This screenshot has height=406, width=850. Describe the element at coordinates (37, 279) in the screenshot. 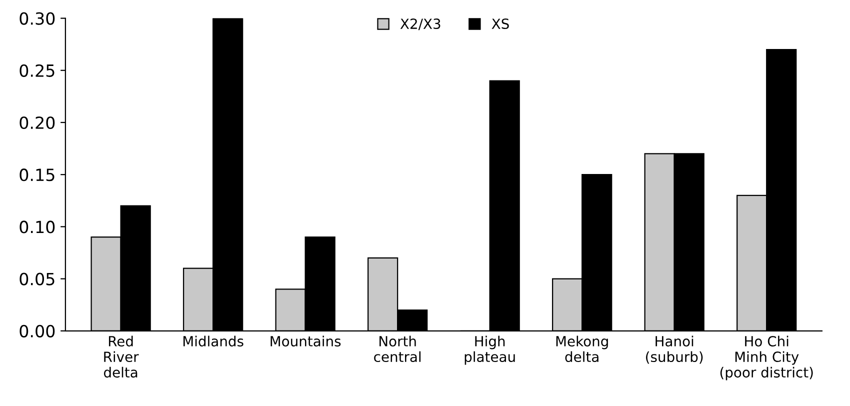

I see `y-tick-label: 0.05` at that location.